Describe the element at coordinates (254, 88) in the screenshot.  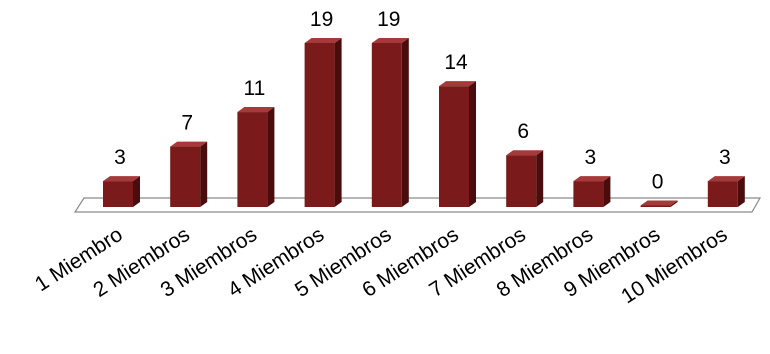
I see `data-label: 11` at that location.